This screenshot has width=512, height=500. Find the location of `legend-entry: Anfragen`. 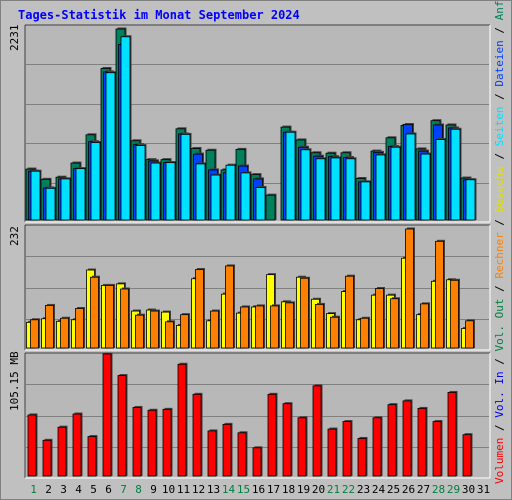

legend-entry: Anfragen is located at coordinates (499, 10).